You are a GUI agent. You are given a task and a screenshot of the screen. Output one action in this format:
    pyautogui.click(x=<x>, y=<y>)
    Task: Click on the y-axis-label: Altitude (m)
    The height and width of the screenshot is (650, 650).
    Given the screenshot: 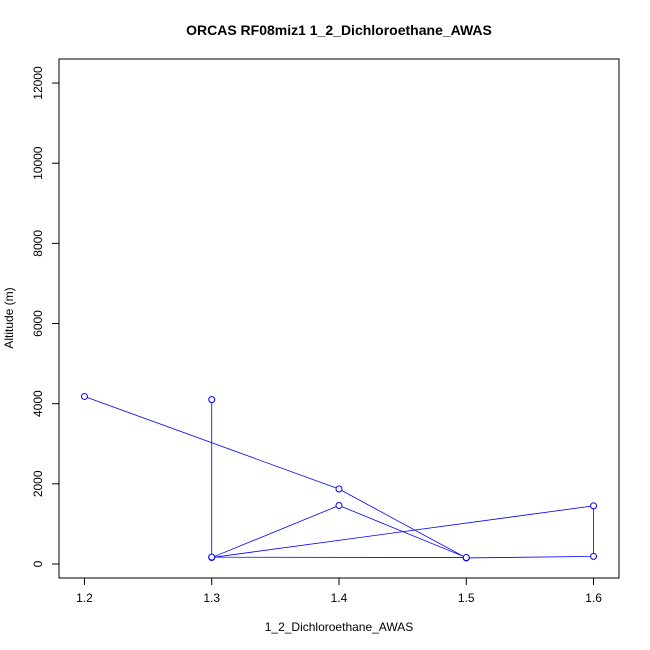 What is the action you would take?
    pyautogui.click(x=9, y=317)
    